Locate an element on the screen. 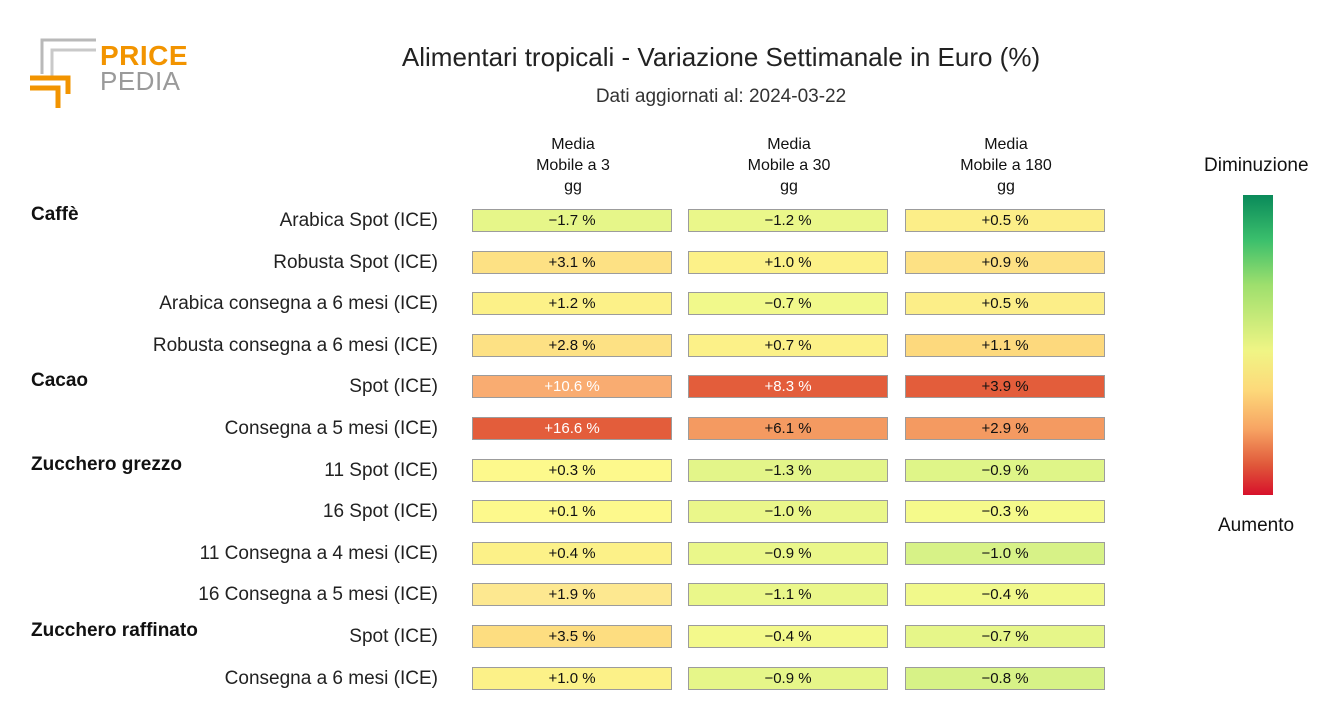 The width and height of the screenshot is (1320, 720). pricepedia-logo: PRICE PEDIA is located at coordinates (108, 74).